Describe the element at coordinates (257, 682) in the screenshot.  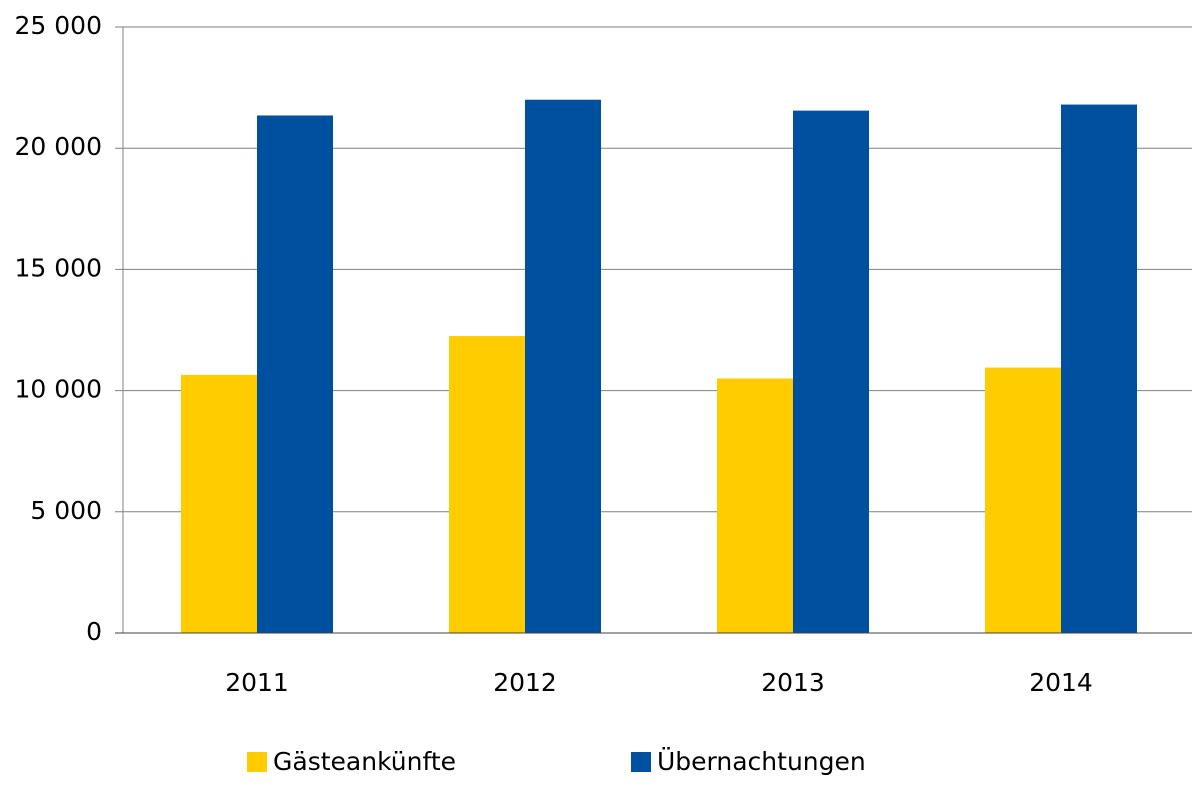
I see `x-tick-label: 2011` at that location.